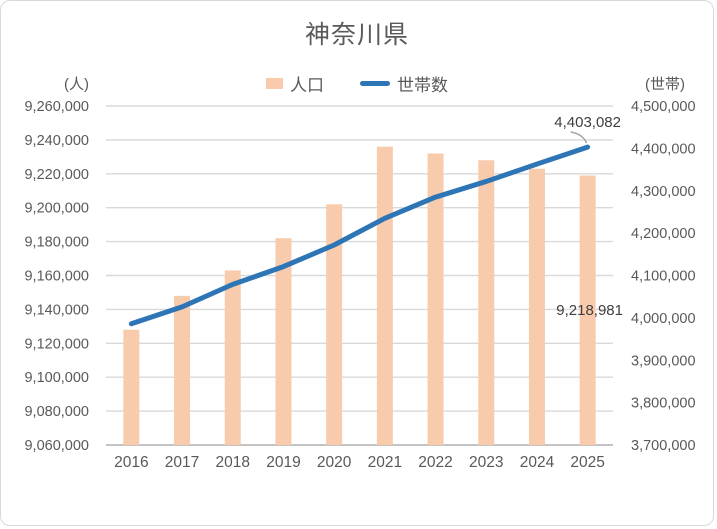 This screenshot has width=717, height=529. Describe the element at coordinates (663, 446) in the screenshot. I see `right-axis-tick-label: 3,700,000` at that location.